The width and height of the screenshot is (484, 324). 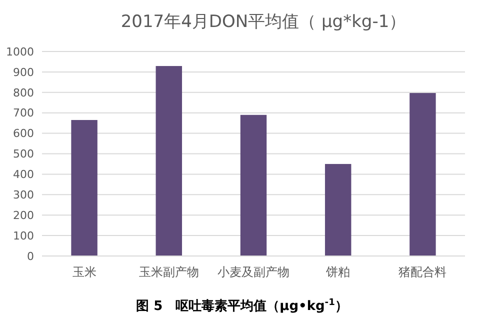 What do you see at coordinates (254, 272) in the screenshot?
I see `x-tick-label: 小麦及副产物` at bounding box center [254, 272].